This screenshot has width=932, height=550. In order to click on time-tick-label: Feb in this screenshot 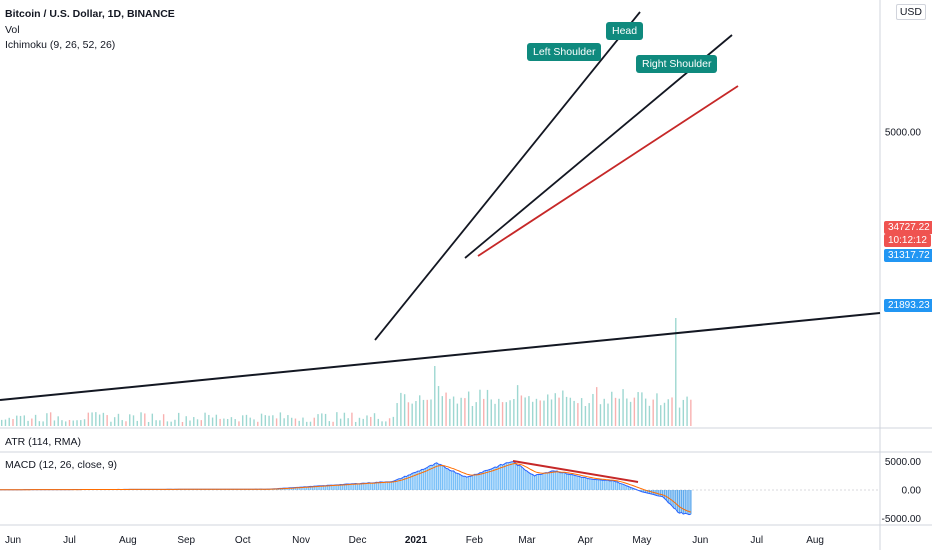, I will do `click(475, 540)`.